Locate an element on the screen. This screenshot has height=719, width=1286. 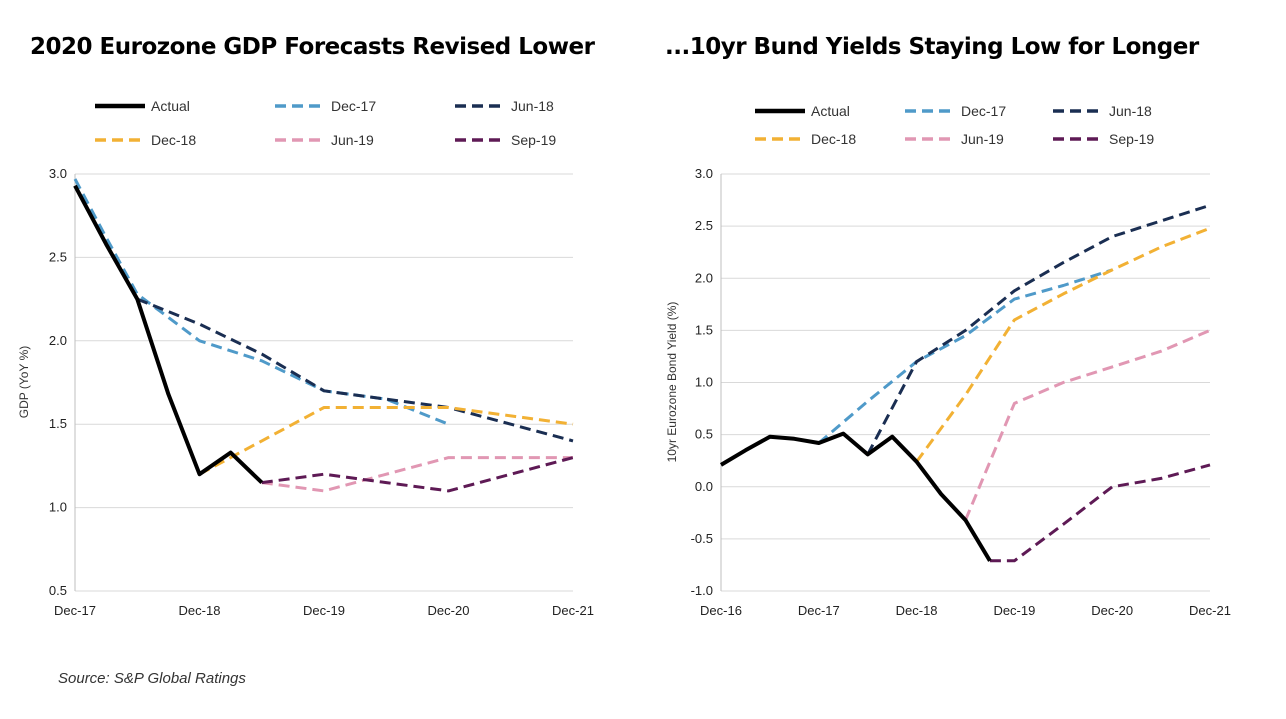
y-tick-label: 0.0 is located at coordinates (704, 486).